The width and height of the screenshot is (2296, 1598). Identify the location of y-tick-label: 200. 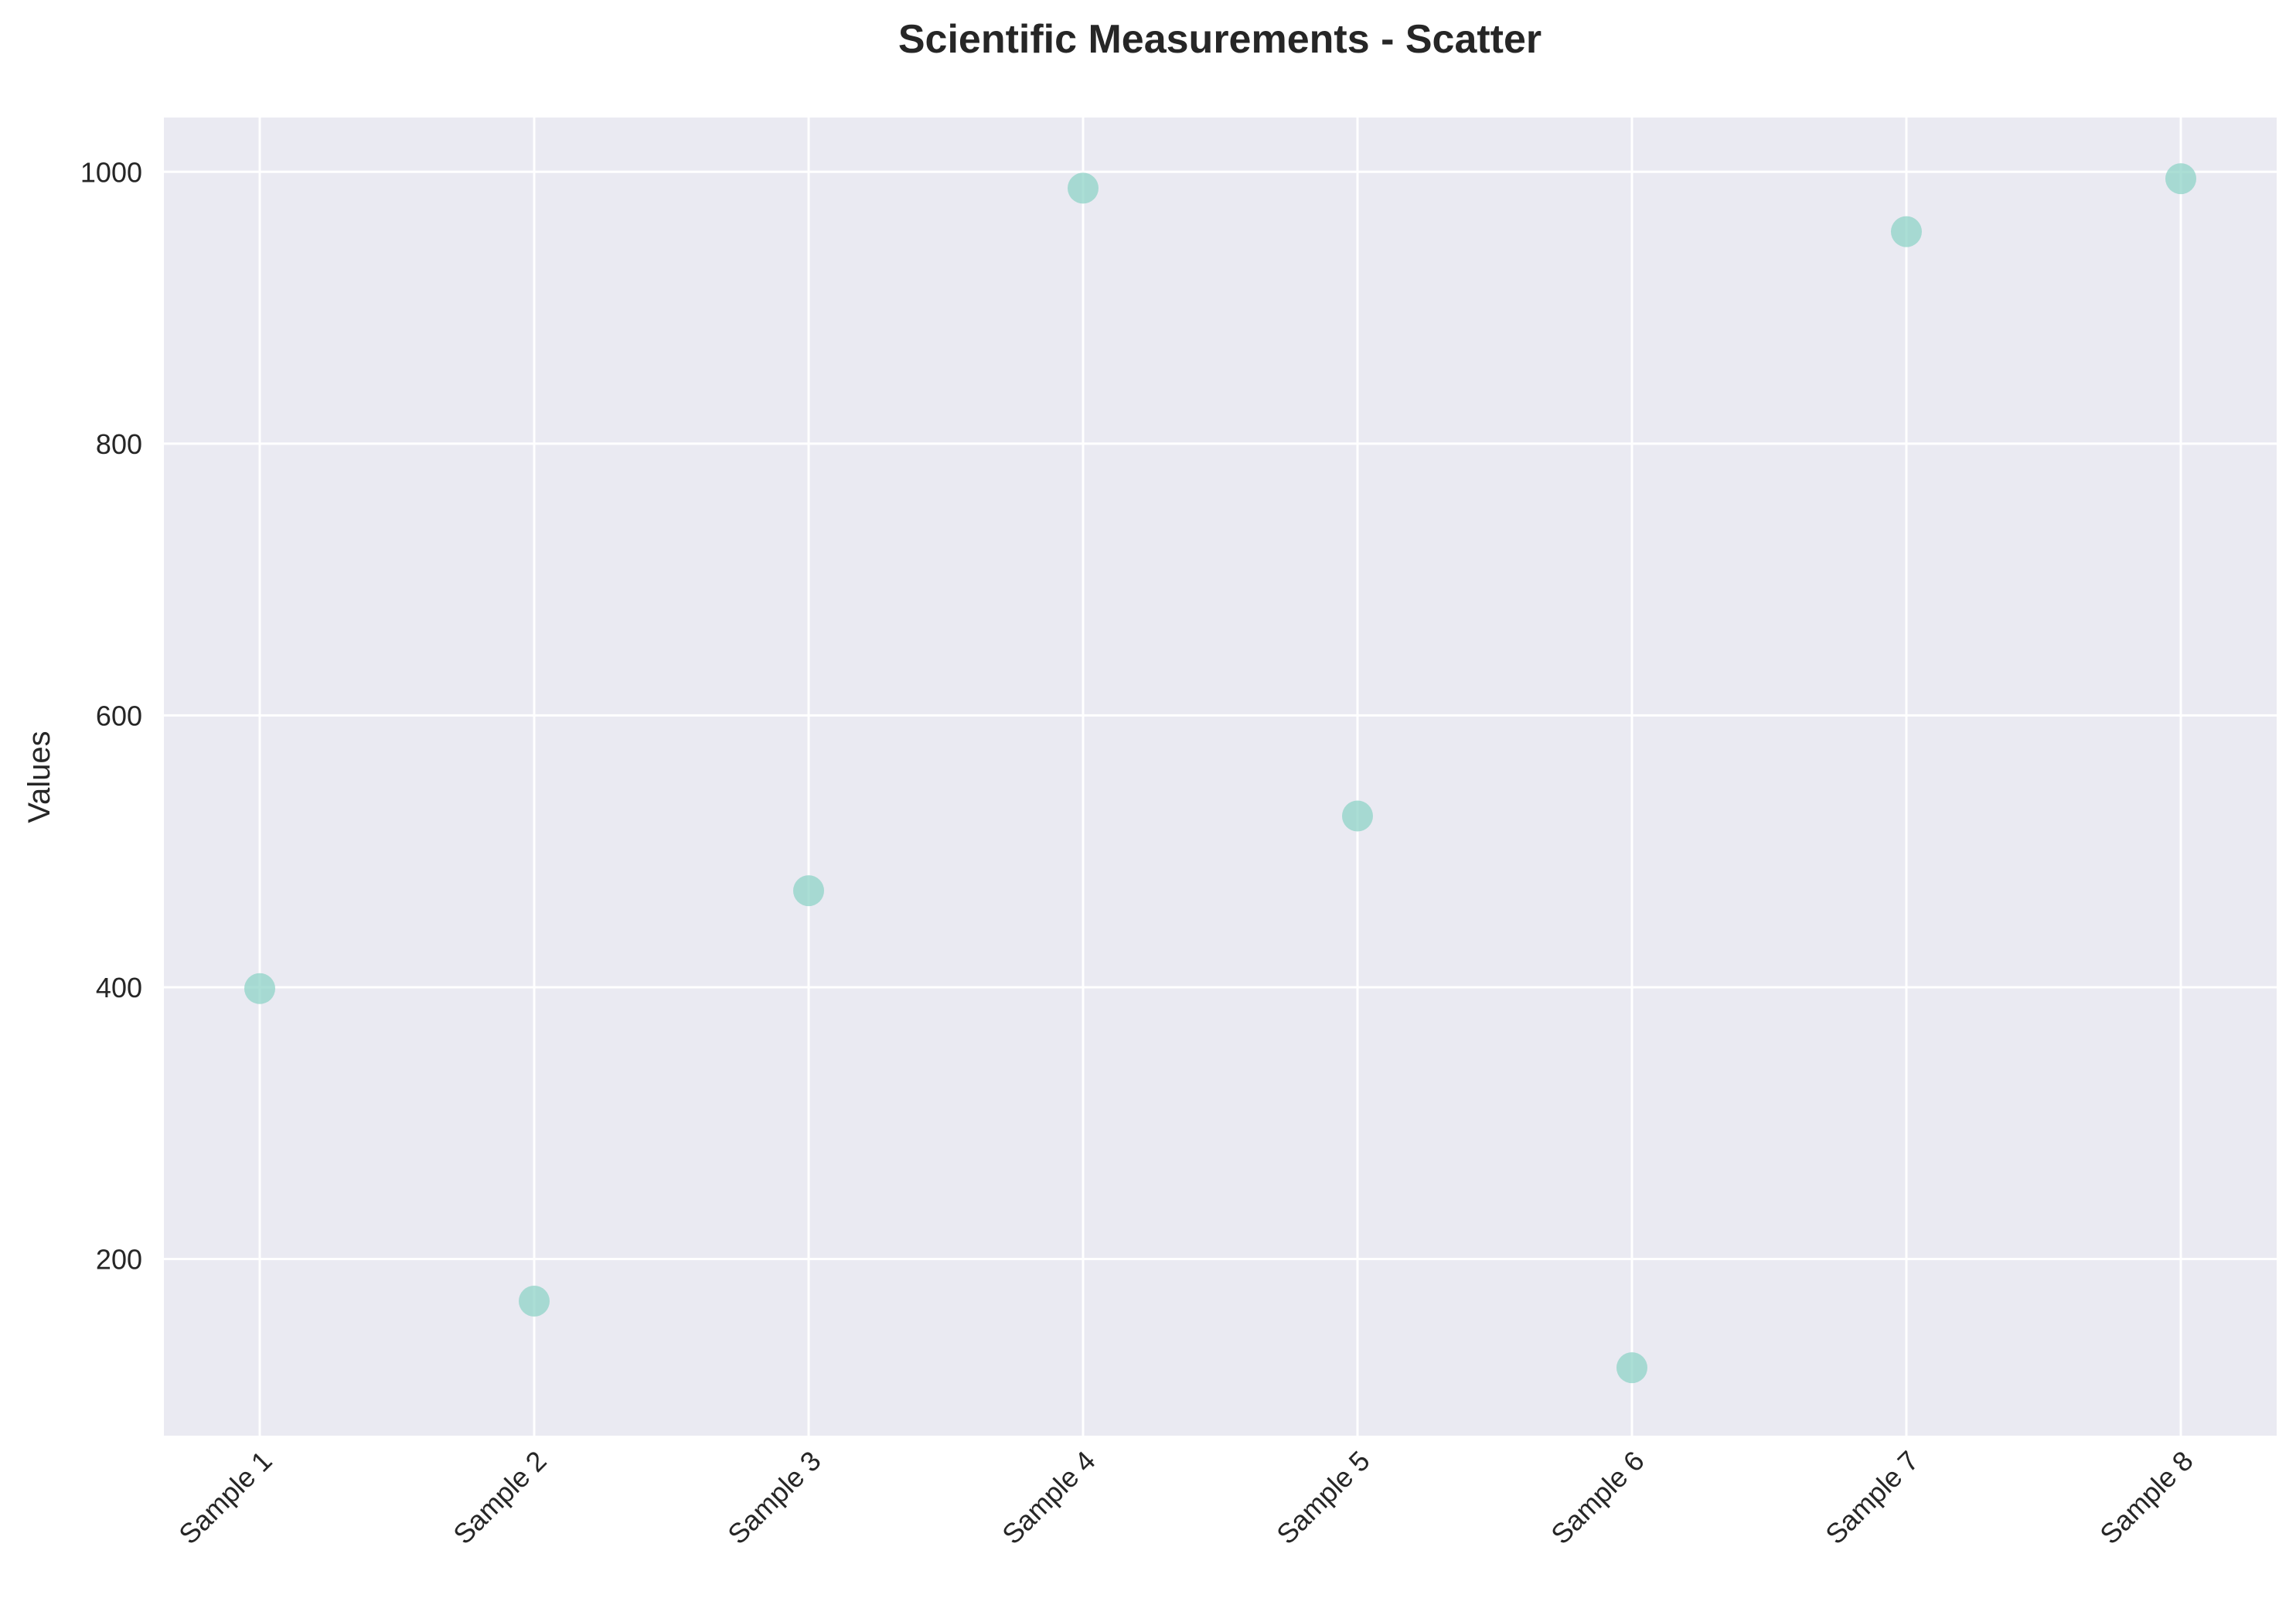
(119, 1259).